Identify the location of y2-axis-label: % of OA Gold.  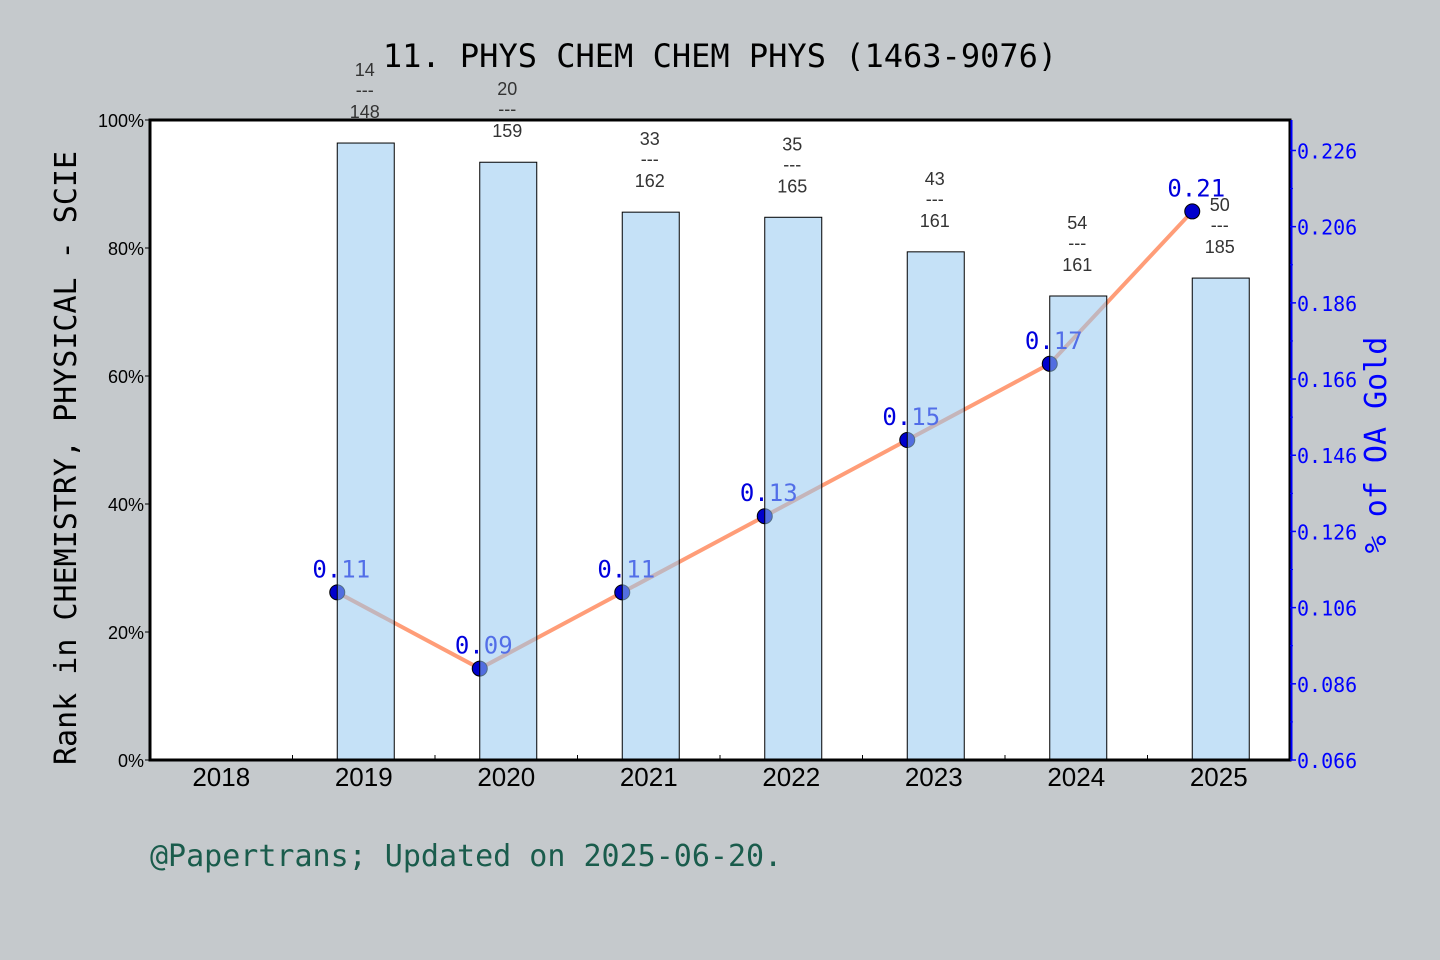
(1376, 445).